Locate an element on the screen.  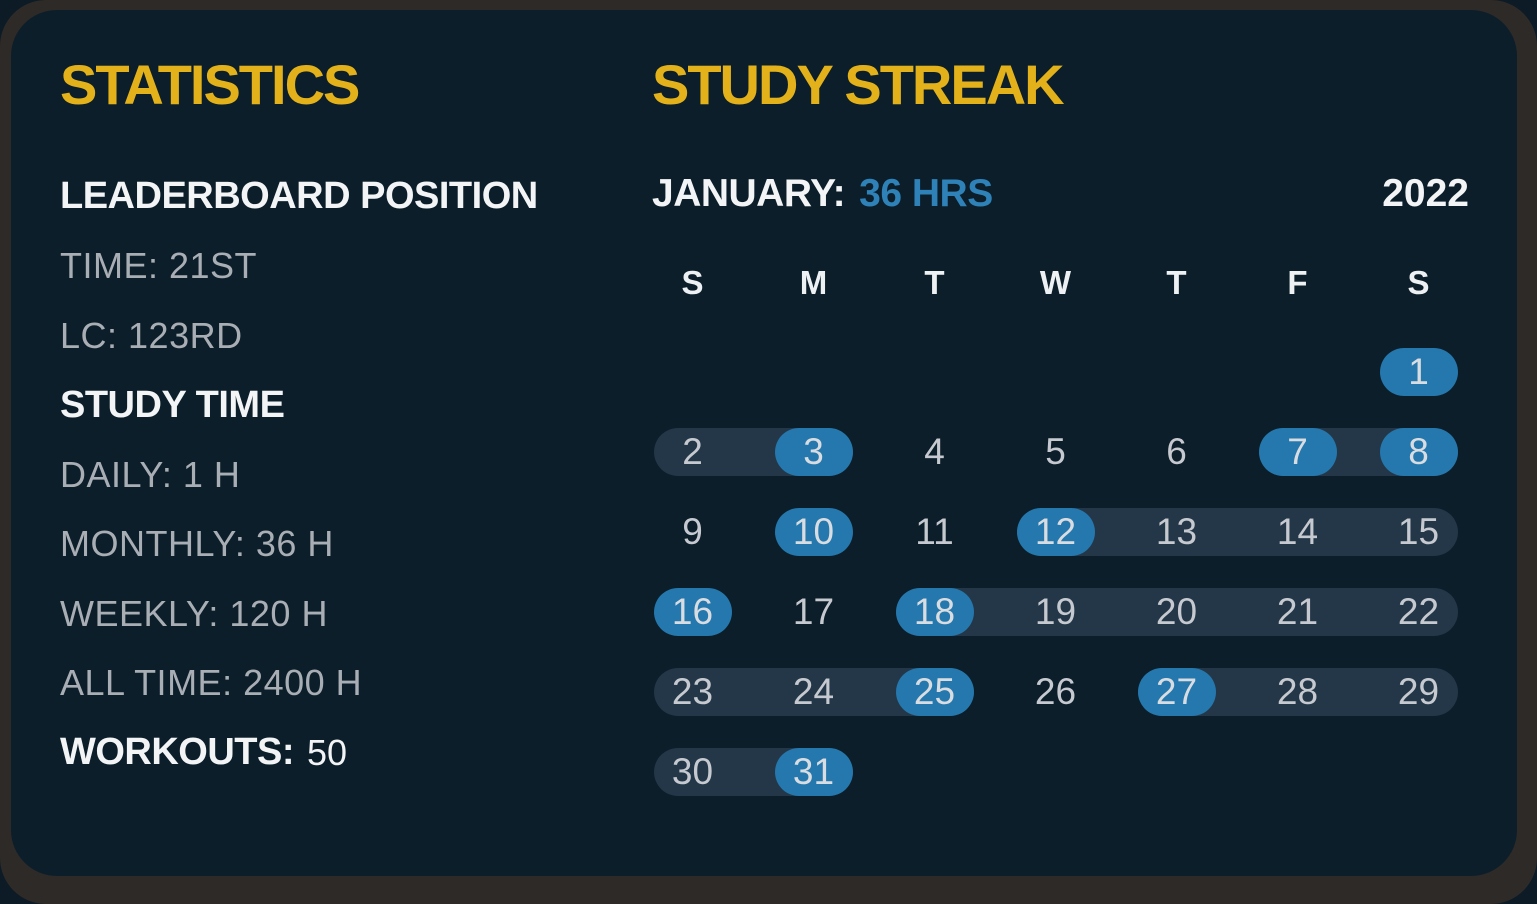
calendar-day-number: 14 is located at coordinates (1297, 531).